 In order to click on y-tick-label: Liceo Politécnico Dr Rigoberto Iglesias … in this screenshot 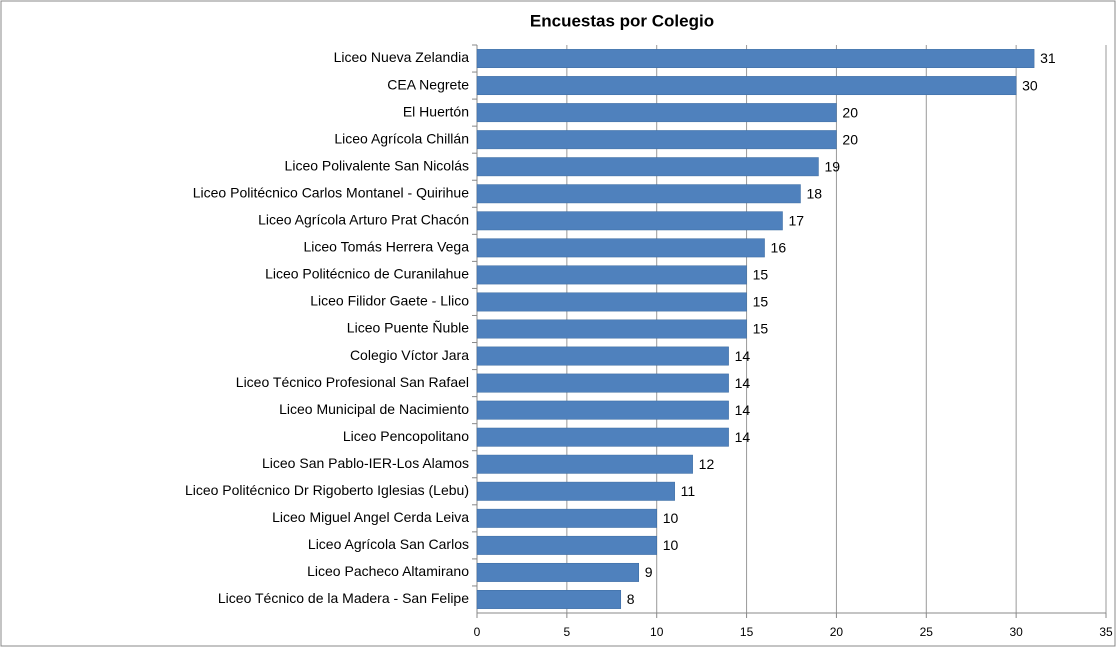, I will do `click(327, 490)`.